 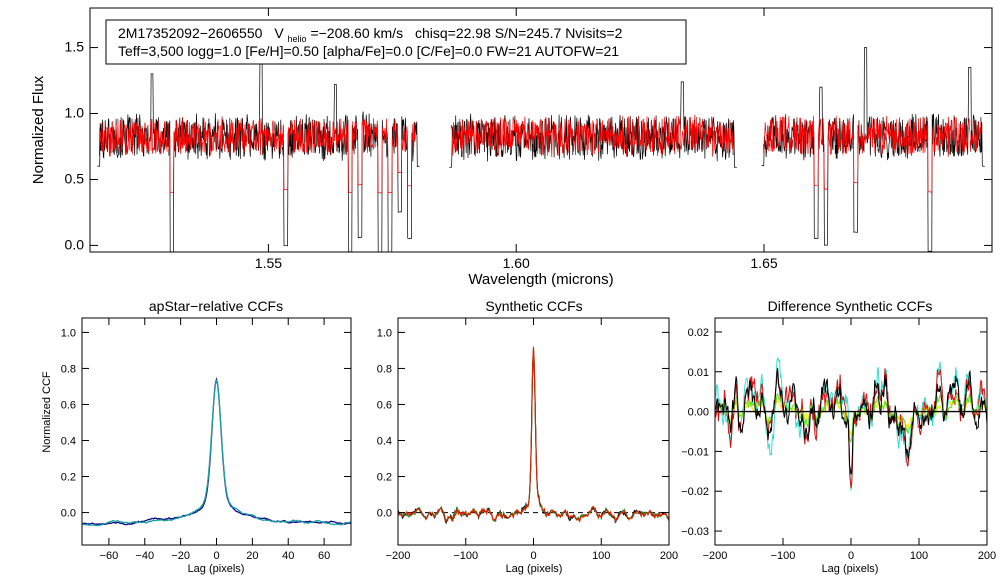 I want to click on apstar-ccf-title: apStar−relative CCFs, so click(x=216, y=306).